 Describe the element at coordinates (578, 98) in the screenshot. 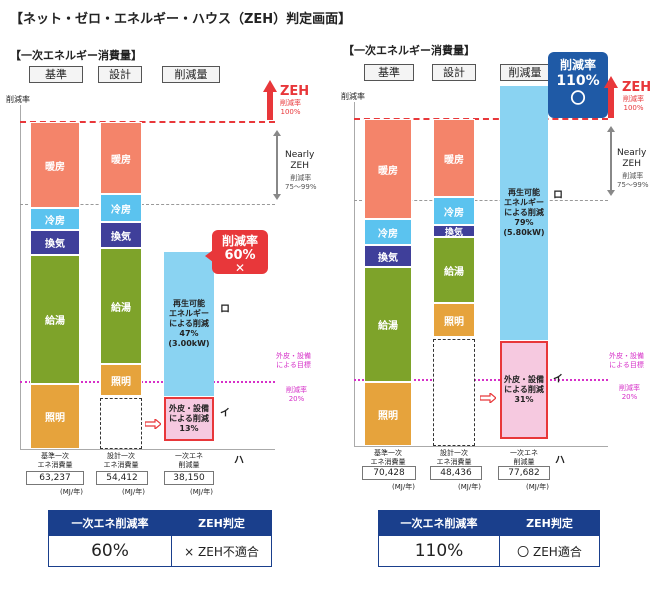

I see `circle-icon: 〇` at that location.